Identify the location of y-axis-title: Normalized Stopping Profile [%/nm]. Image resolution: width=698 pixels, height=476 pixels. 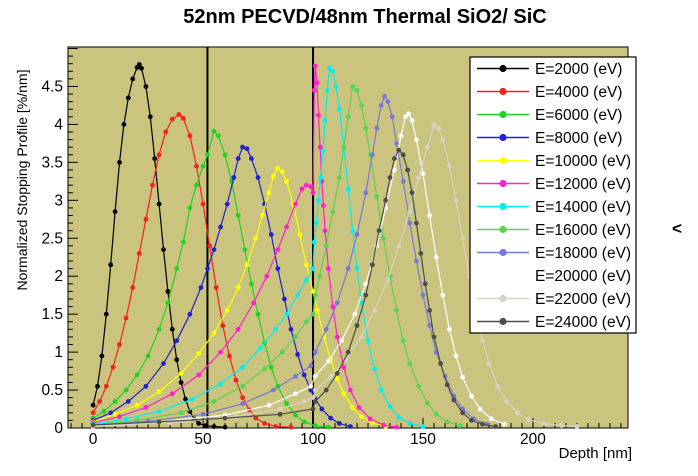
(22, 180).